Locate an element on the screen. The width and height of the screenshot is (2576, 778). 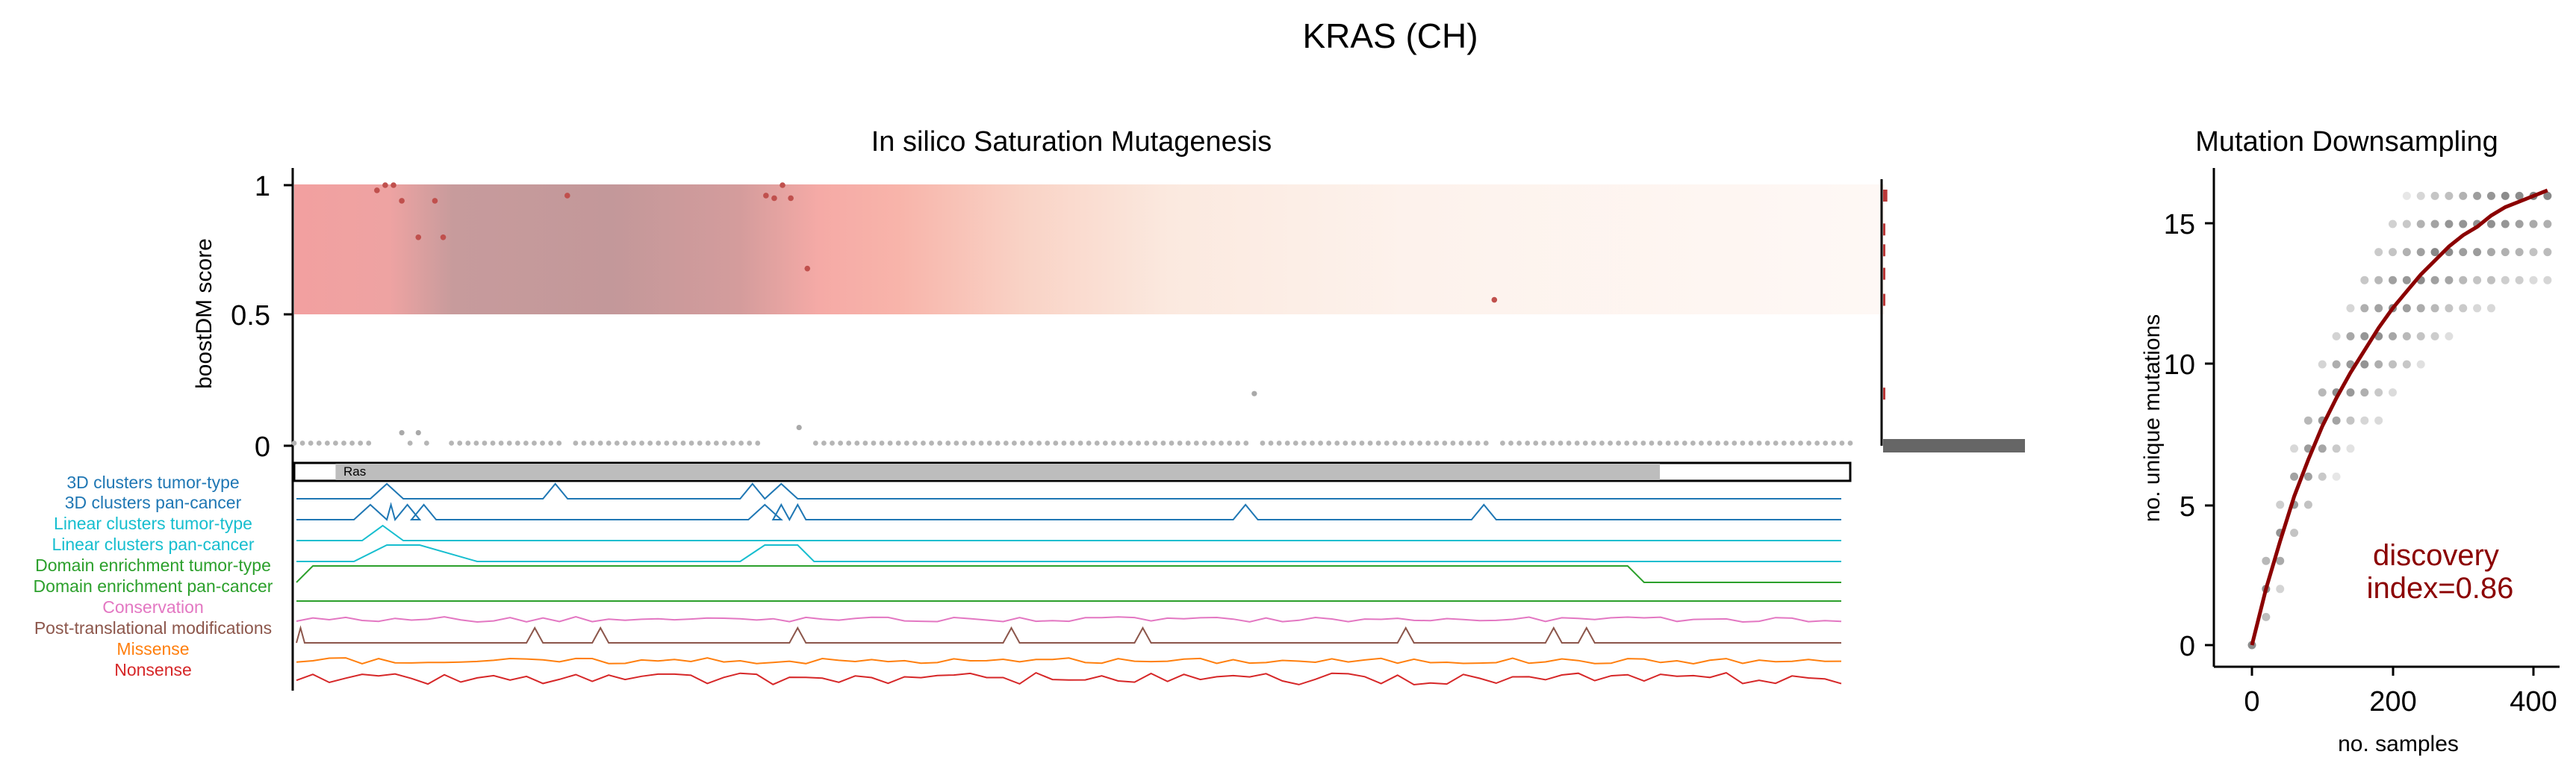
figure-title: KRAS (CH) is located at coordinates (1390, 35).